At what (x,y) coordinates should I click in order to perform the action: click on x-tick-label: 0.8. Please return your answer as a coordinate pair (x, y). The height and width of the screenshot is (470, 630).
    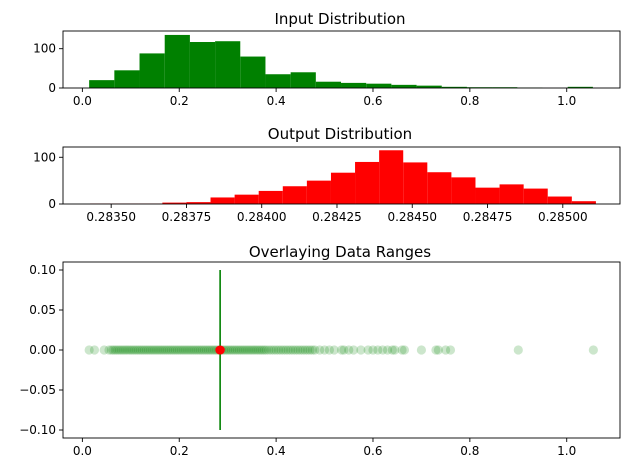
    Looking at the image, I should click on (469, 451).